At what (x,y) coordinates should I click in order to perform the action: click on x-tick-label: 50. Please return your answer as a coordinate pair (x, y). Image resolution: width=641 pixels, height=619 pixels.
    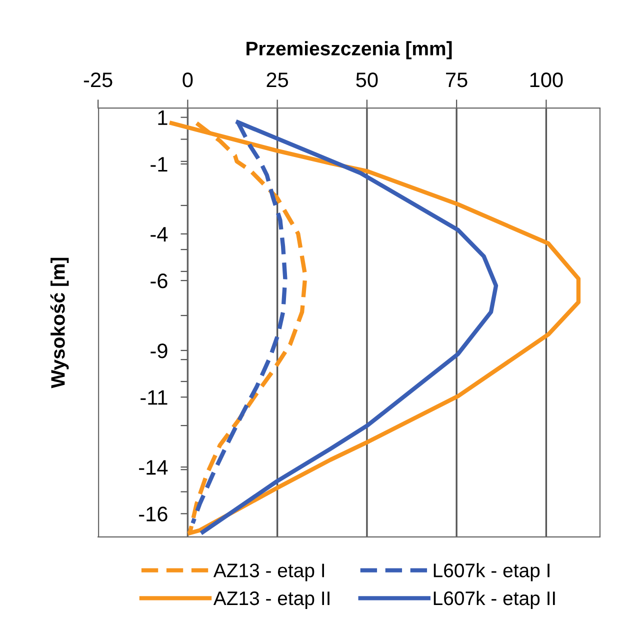
    Looking at the image, I should click on (367, 80).